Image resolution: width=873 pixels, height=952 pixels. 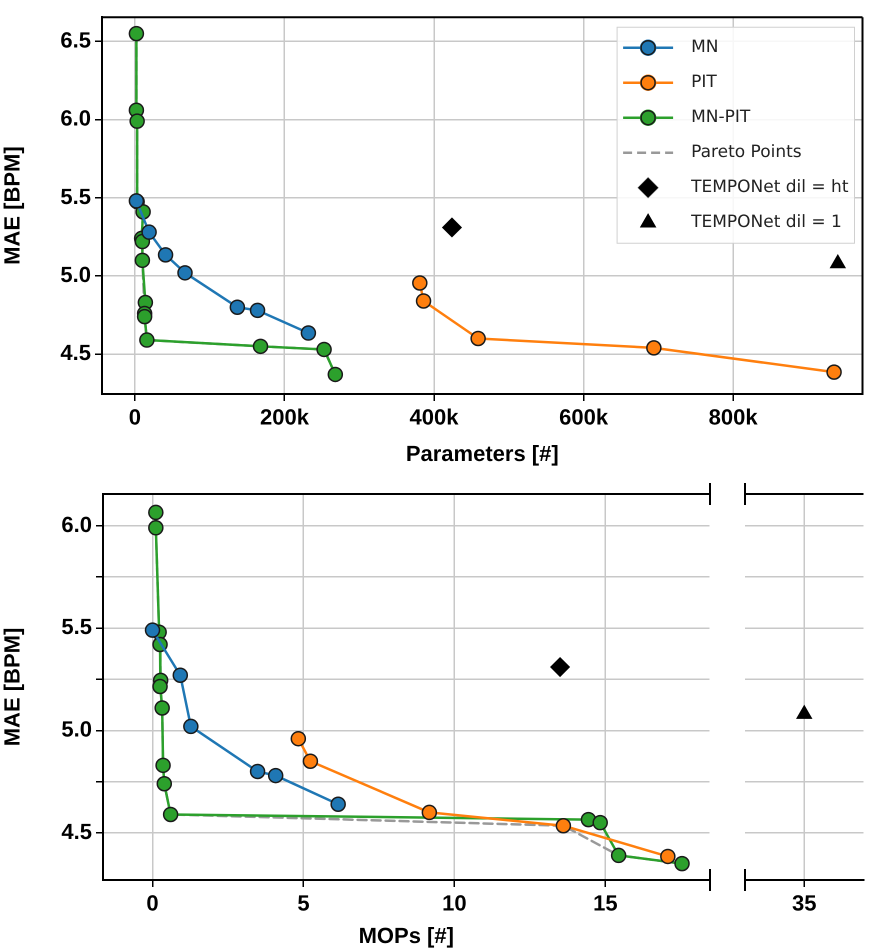 I want to click on legend-label: MN-PIT, so click(x=721, y=117).